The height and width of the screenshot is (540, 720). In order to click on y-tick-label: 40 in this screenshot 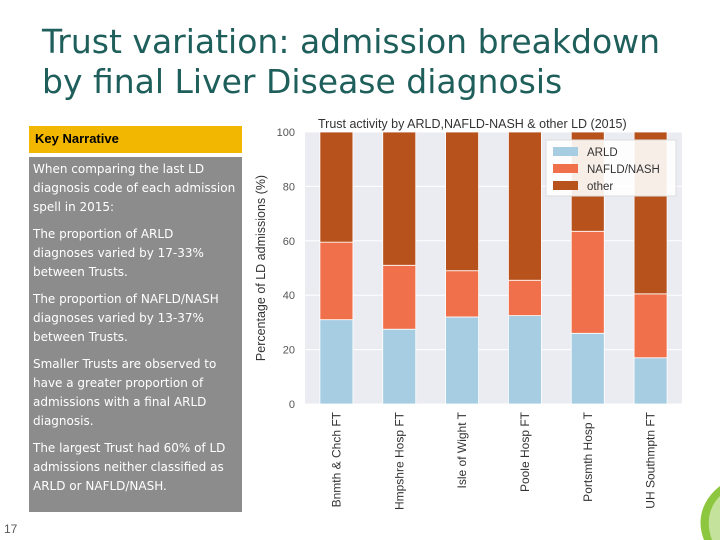, I will do `click(289, 296)`.